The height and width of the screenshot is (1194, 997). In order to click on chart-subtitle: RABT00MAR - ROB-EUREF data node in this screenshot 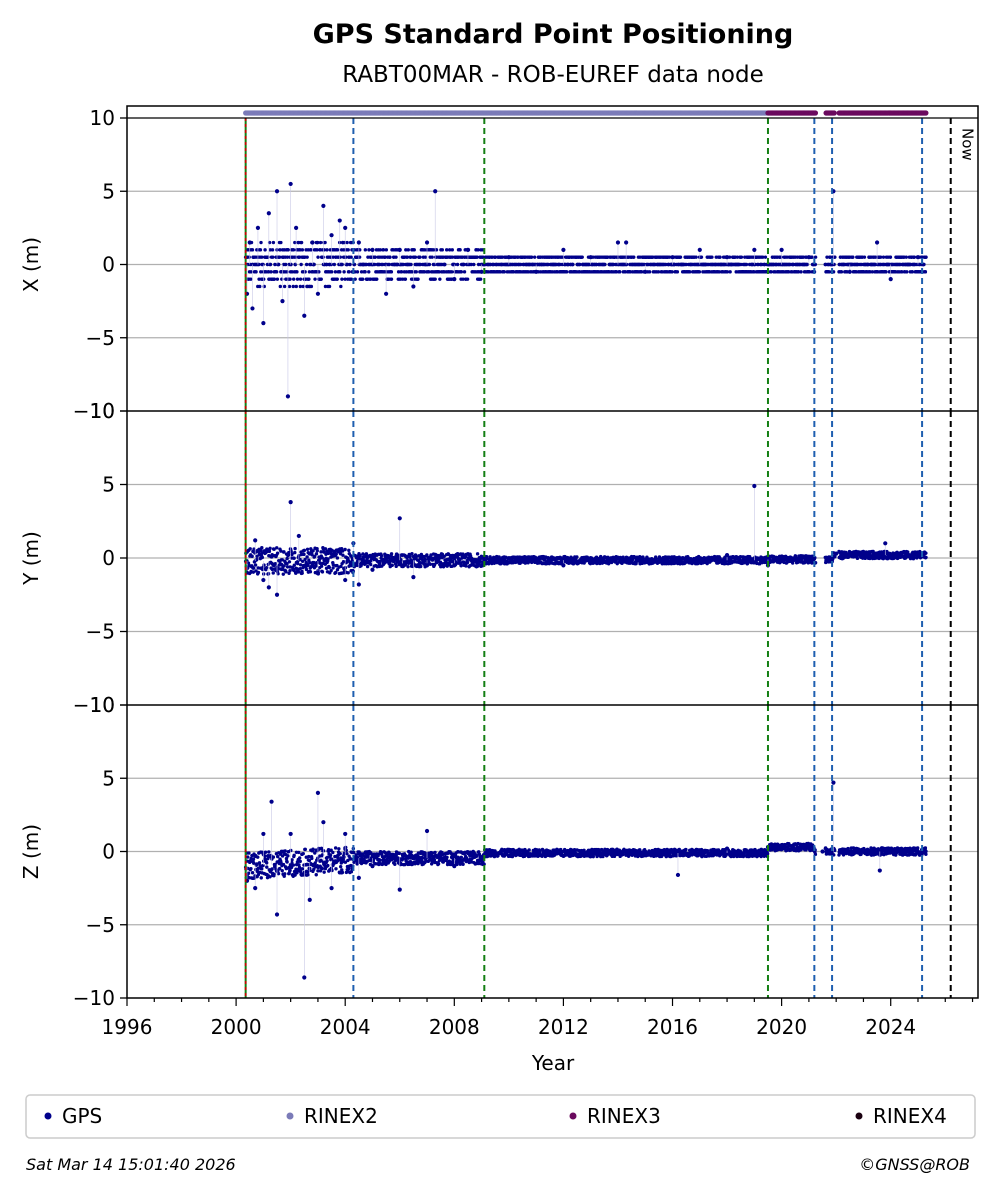, I will do `click(552, 75)`.